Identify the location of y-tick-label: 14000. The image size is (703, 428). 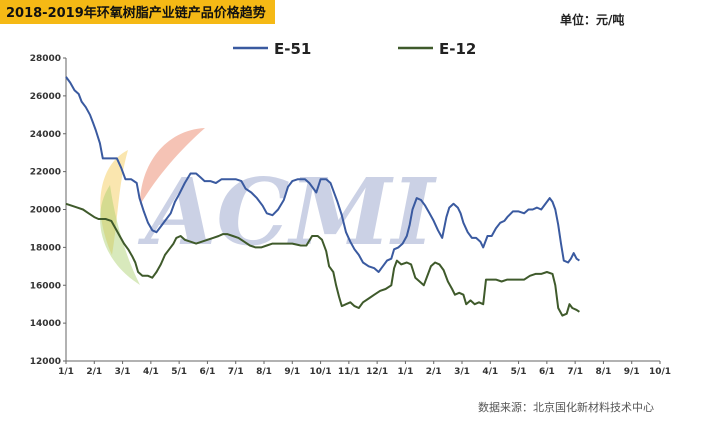
(45, 324).